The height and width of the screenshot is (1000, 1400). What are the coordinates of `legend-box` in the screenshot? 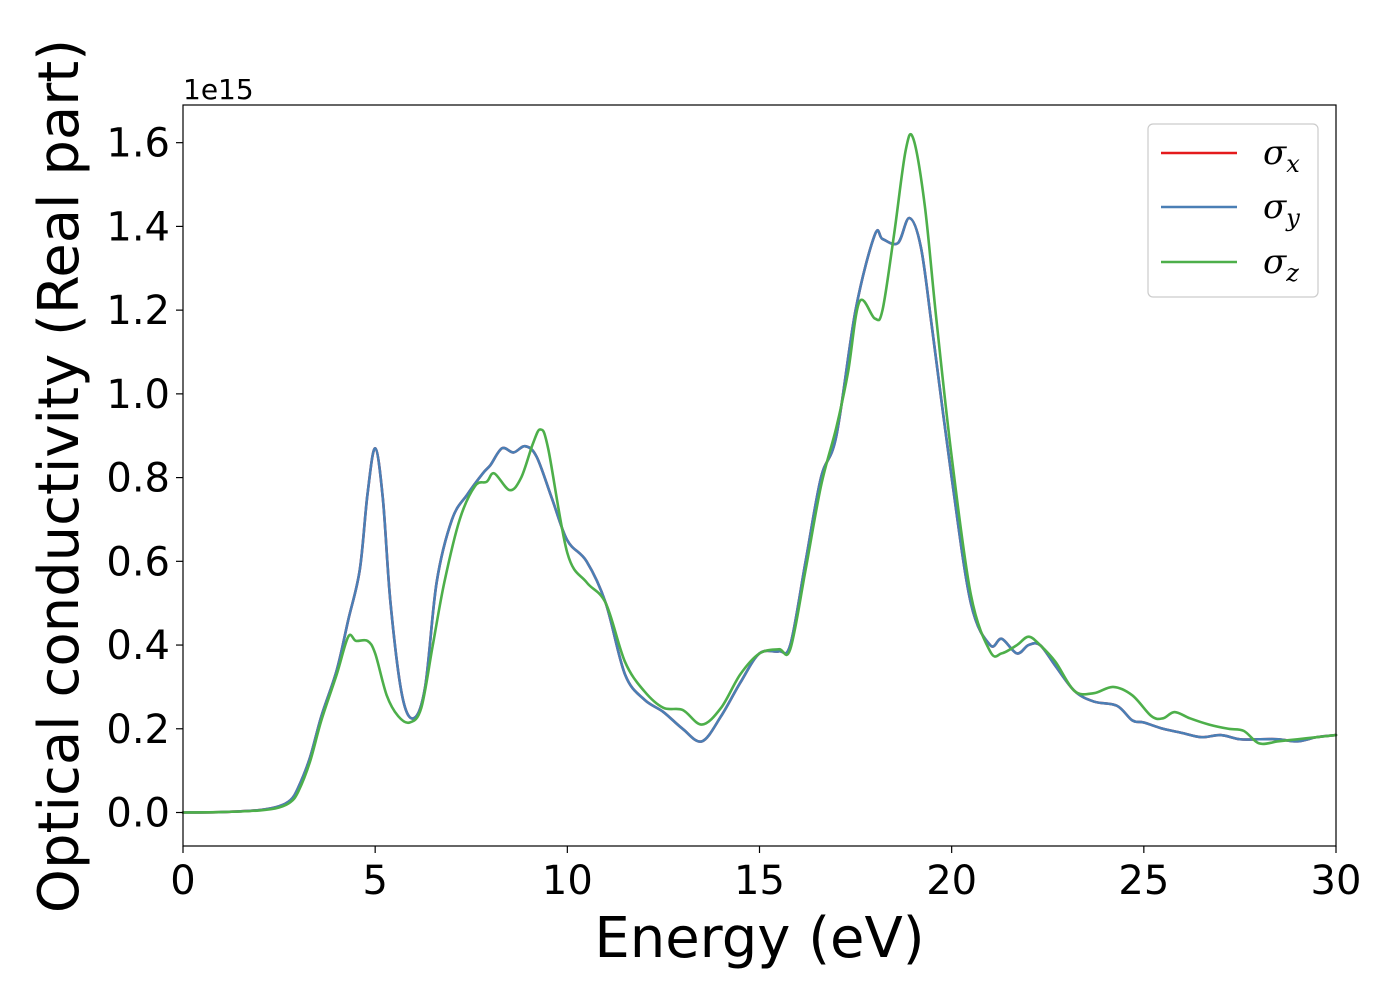 It's located at (1233, 210).